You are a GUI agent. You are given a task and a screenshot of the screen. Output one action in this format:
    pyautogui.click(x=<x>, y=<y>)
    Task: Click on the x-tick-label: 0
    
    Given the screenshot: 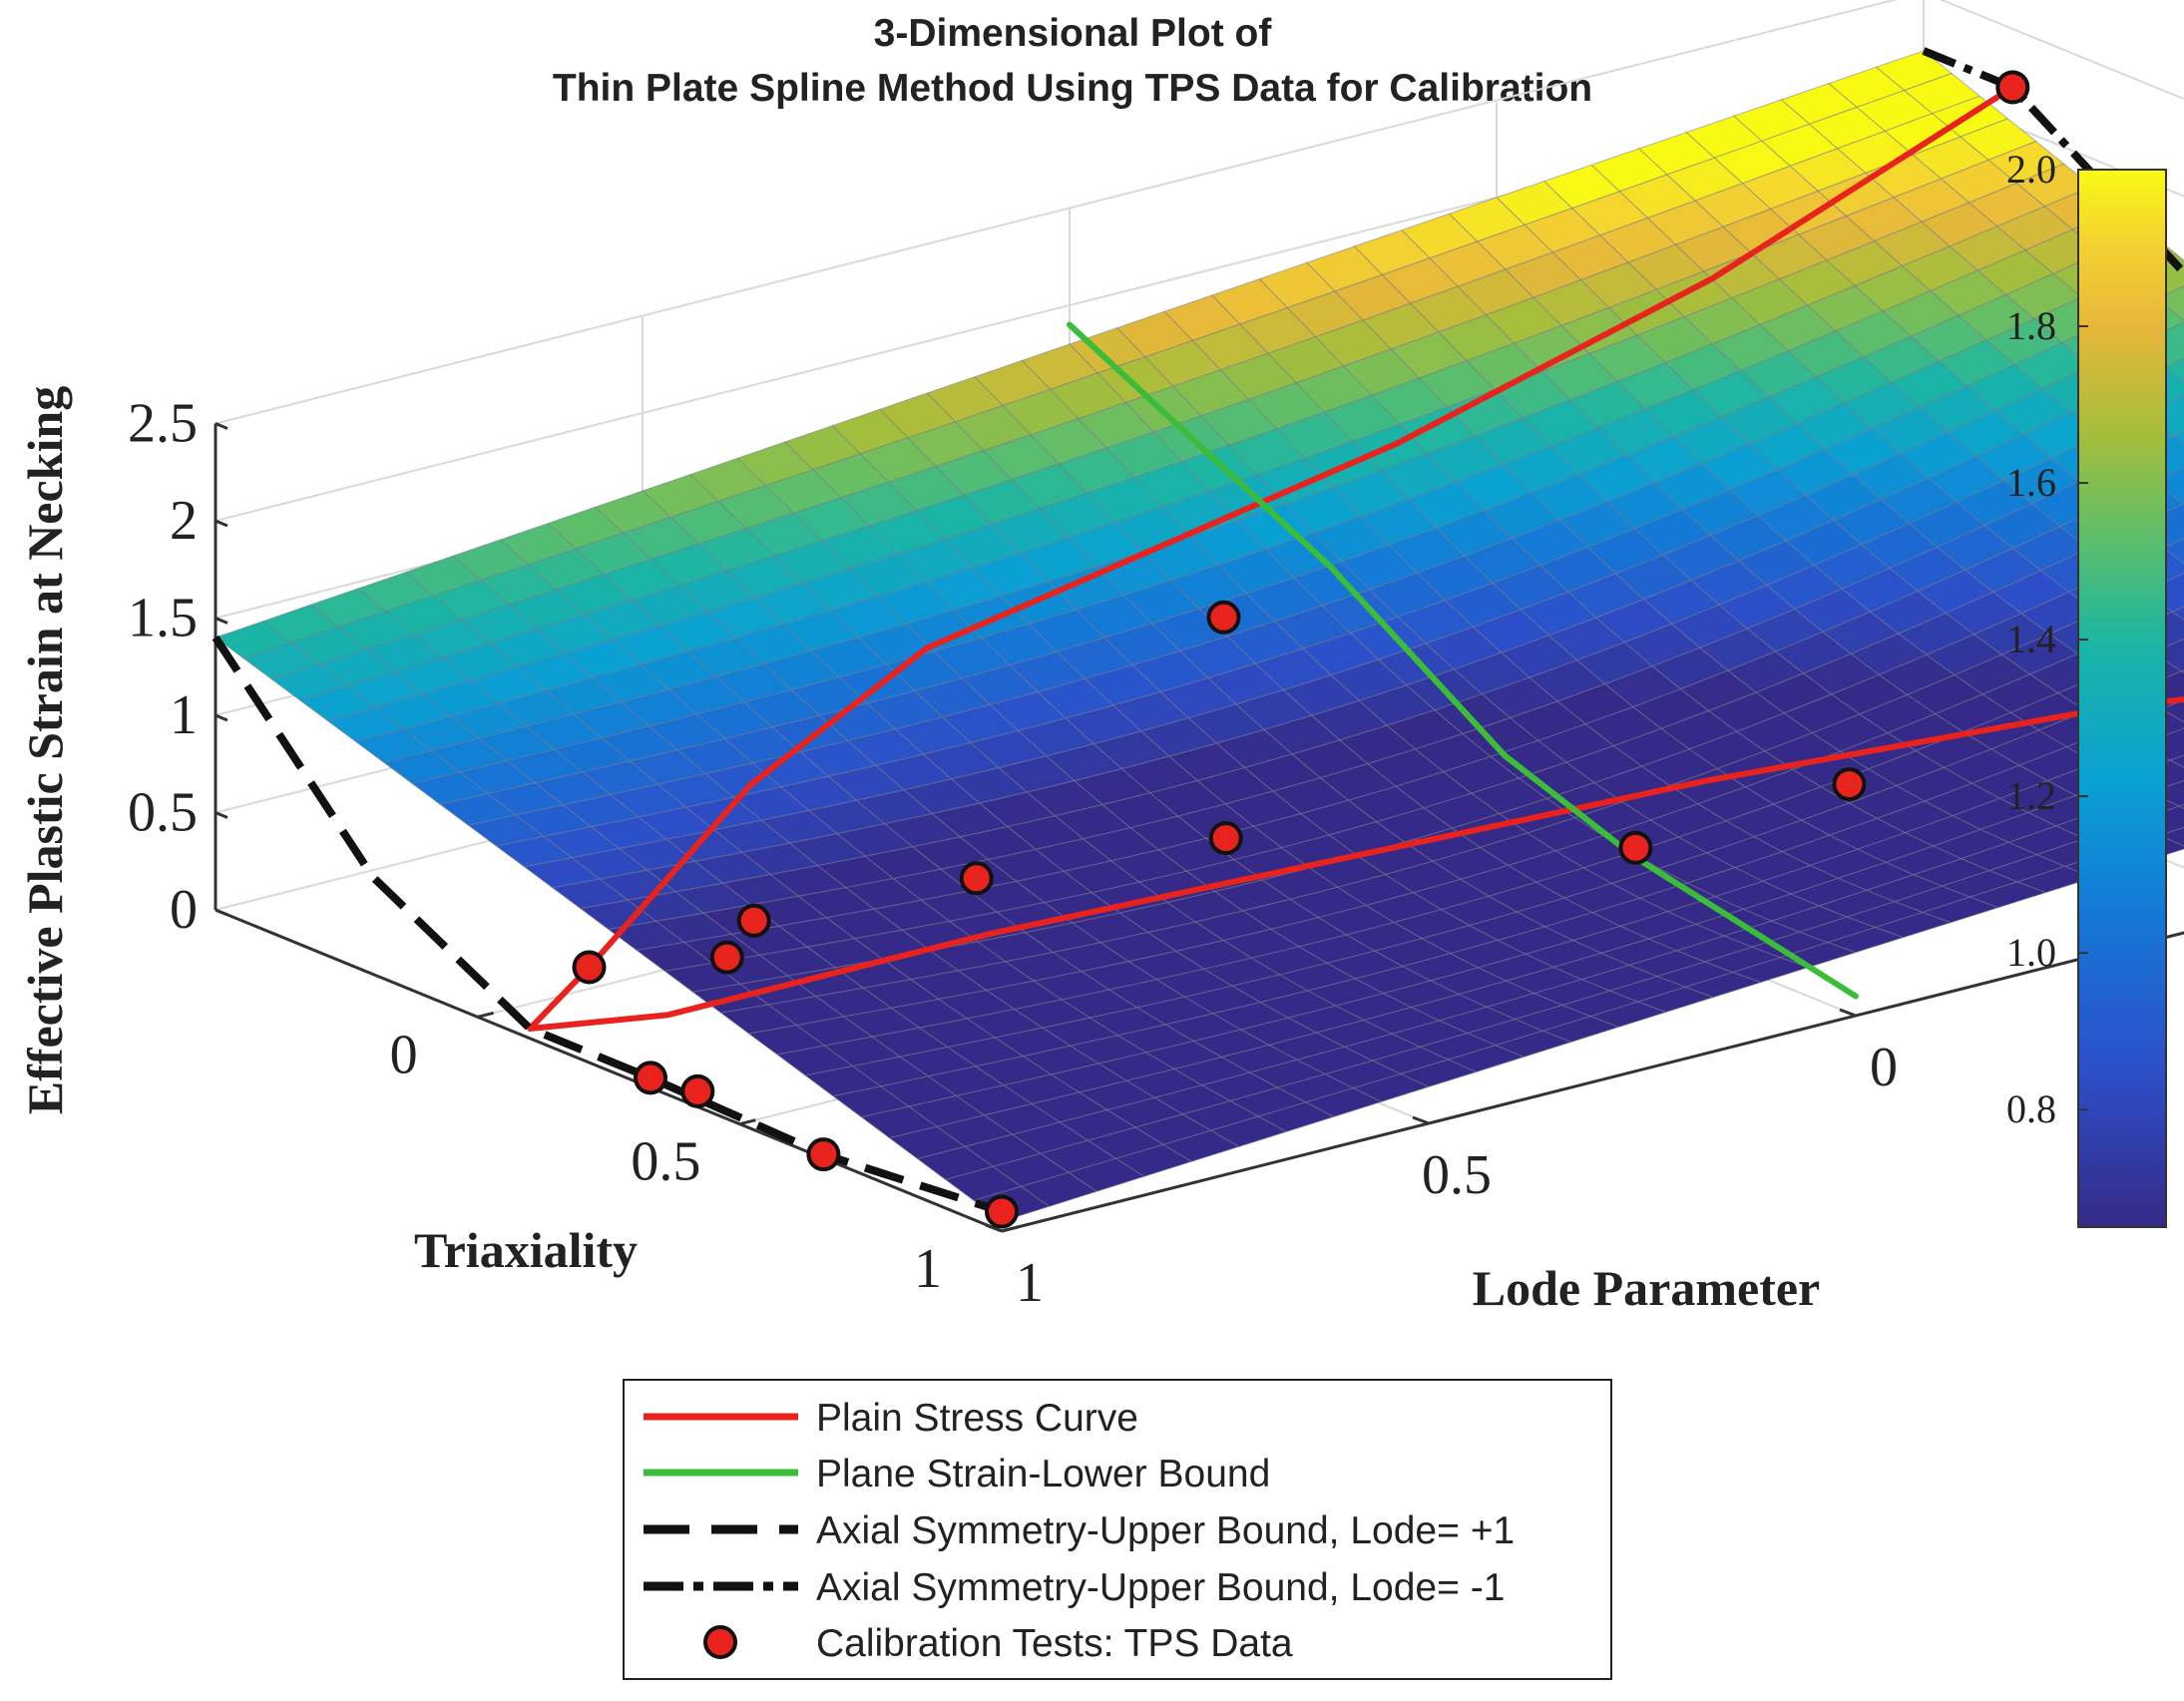 What is the action you would take?
    pyautogui.click(x=404, y=1054)
    